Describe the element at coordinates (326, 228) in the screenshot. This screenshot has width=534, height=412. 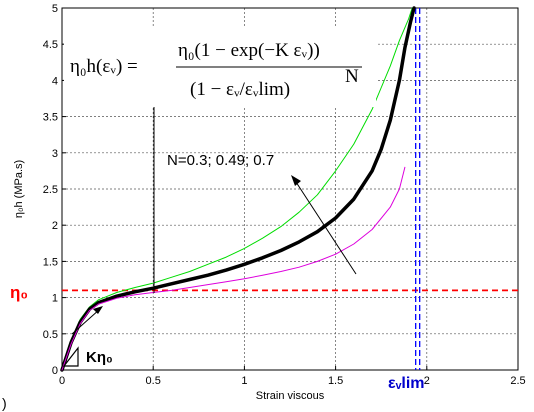
I see `n-arrow` at that location.